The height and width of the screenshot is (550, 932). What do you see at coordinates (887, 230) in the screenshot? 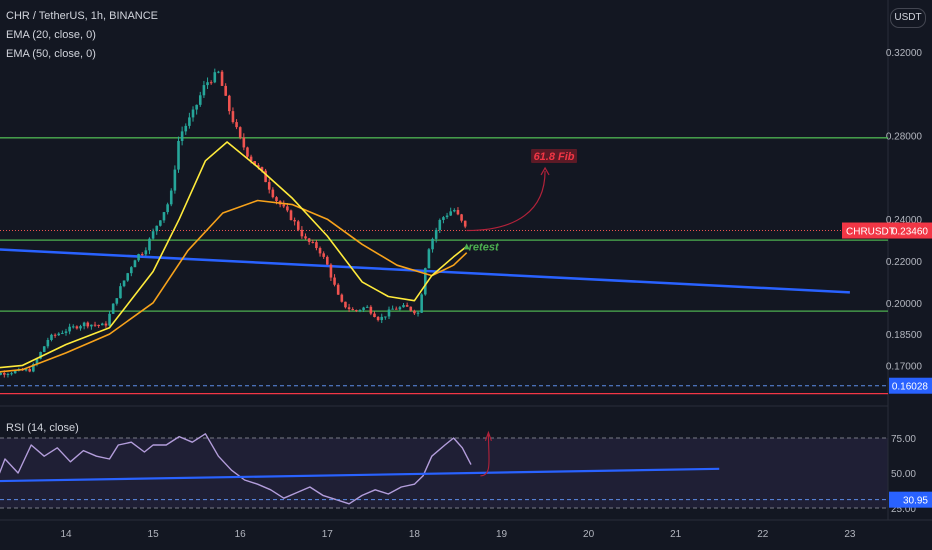
I see `last-price-tag-bg` at bounding box center [887, 230].